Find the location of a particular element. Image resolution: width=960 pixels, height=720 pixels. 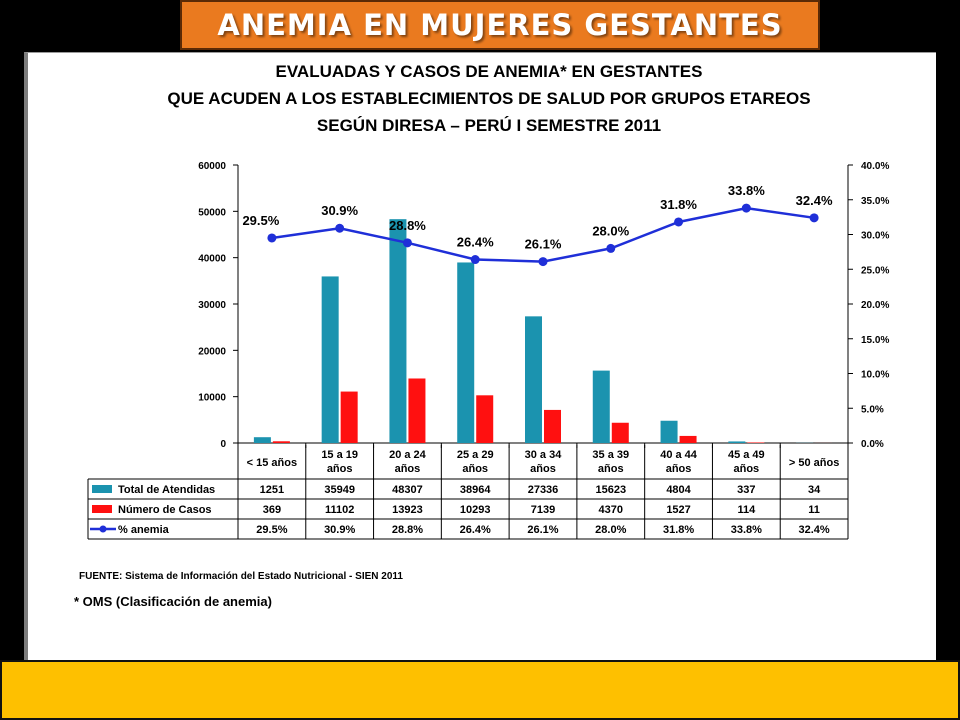

slide-title: ANEMIA EN MUJERES GESTANTES is located at coordinates (500, 25).